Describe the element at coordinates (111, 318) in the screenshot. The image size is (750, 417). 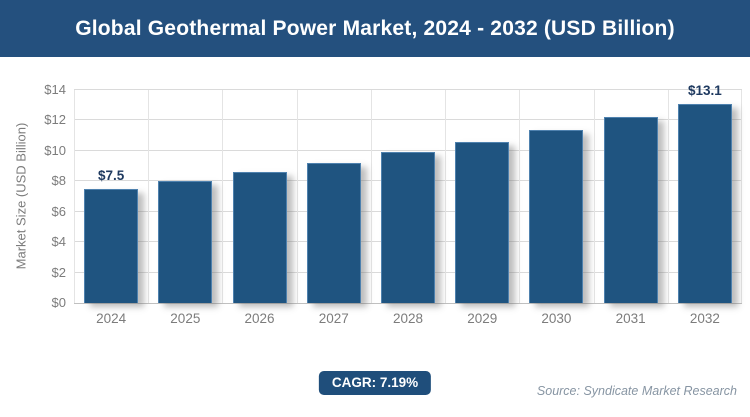
I see `x-tick-label: 2024` at that location.